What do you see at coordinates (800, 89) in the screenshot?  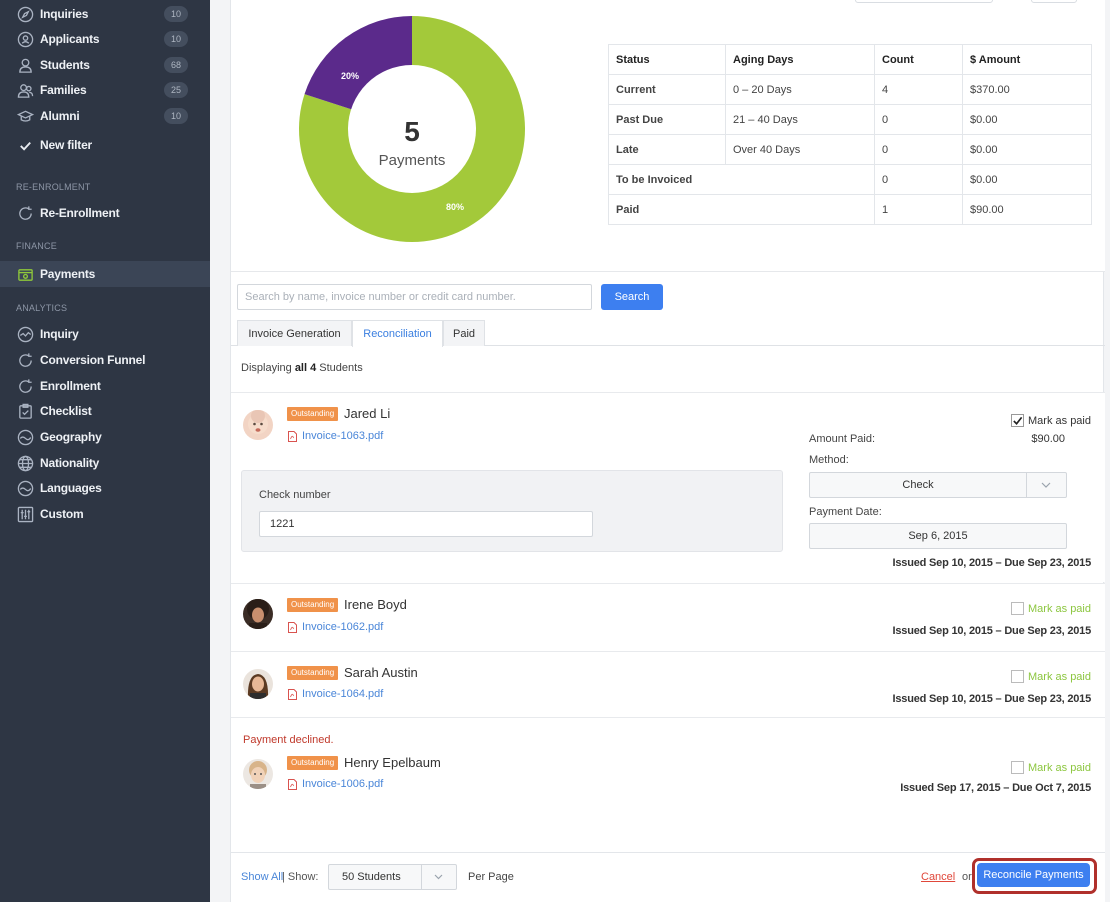 I see `aging-days-cell: 0 – 20 Days` at bounding box center [800, 89].